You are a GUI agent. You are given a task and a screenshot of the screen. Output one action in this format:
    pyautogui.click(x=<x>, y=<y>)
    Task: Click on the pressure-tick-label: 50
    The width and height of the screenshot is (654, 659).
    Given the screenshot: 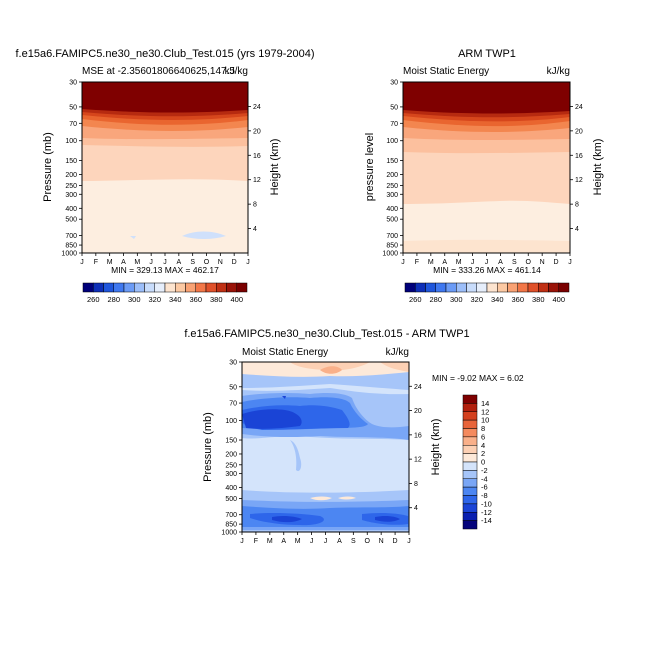 What is the action you would take?
    pyautogui.click(x=233, y=387)
    